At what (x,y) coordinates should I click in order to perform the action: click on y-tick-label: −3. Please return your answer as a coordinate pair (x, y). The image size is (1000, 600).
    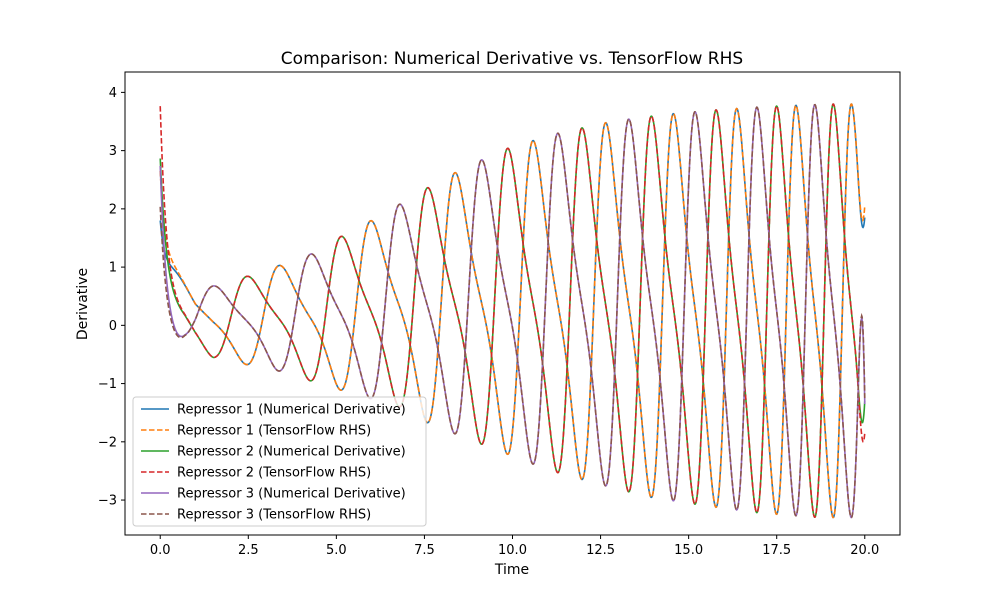
    Looking at the image, I should click on (107, 501).